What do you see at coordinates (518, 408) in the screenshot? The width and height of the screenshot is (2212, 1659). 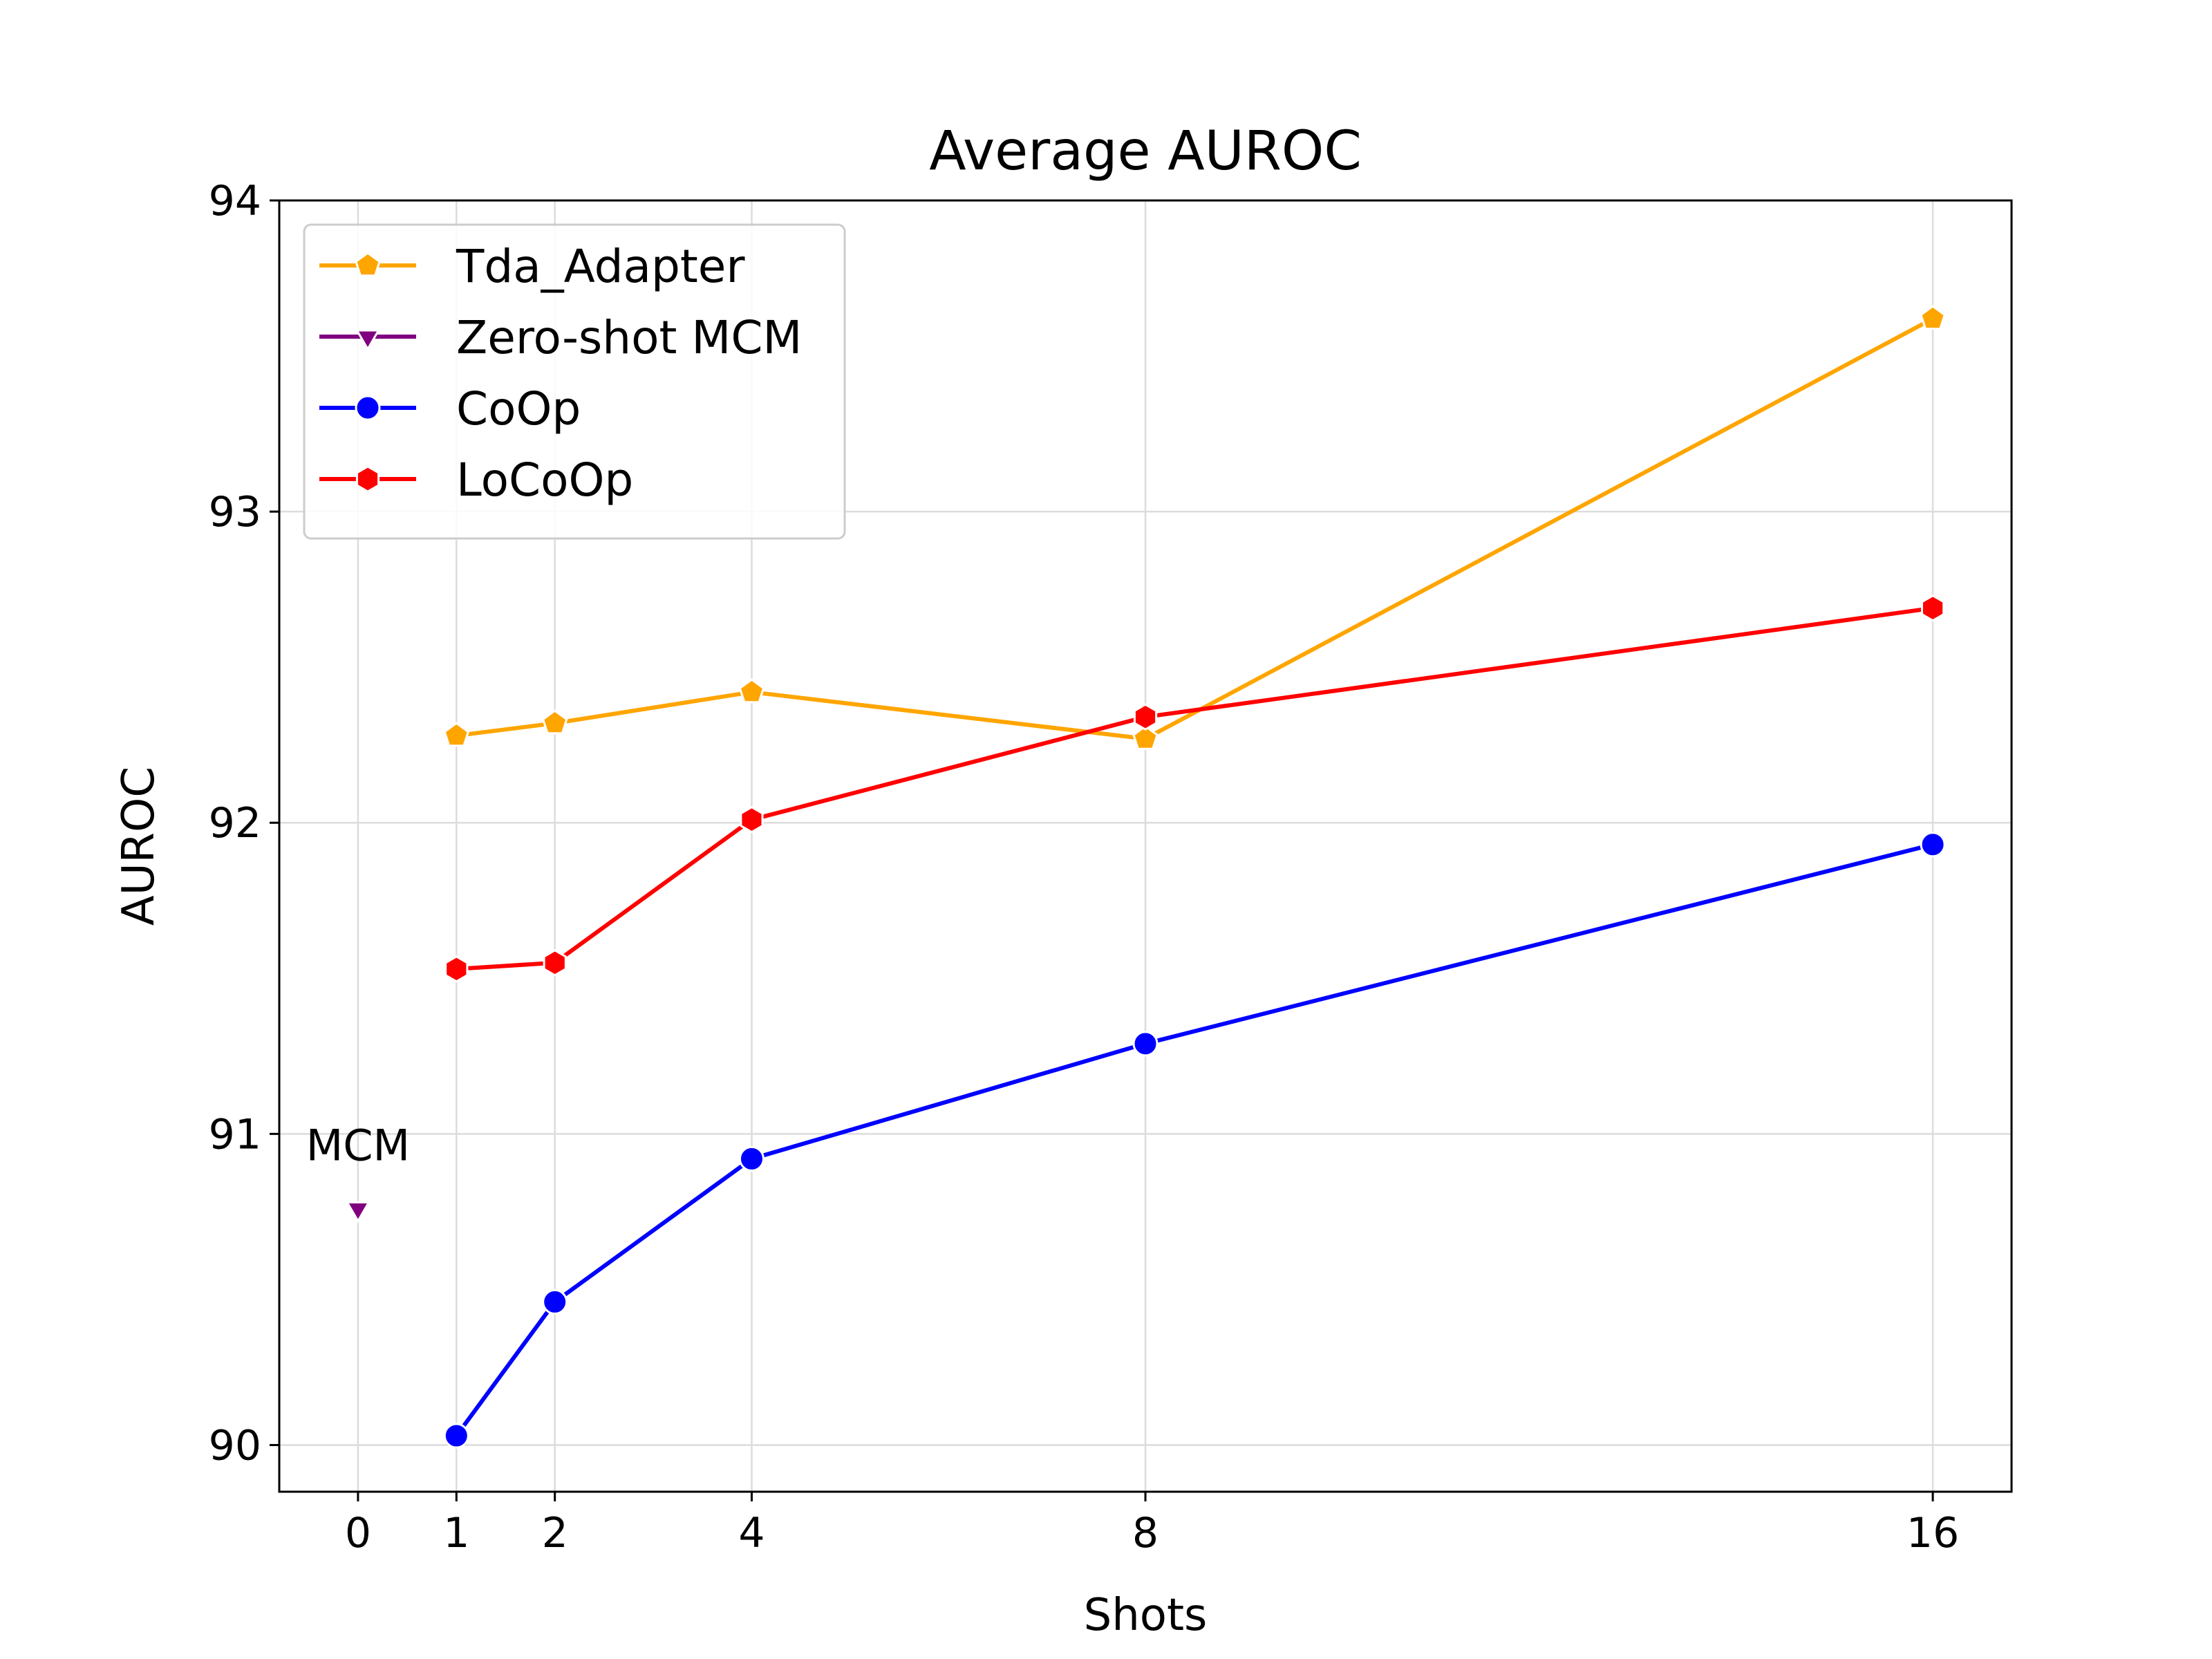 I see `legend-label: CoOp` at bounding box center [518, 408].